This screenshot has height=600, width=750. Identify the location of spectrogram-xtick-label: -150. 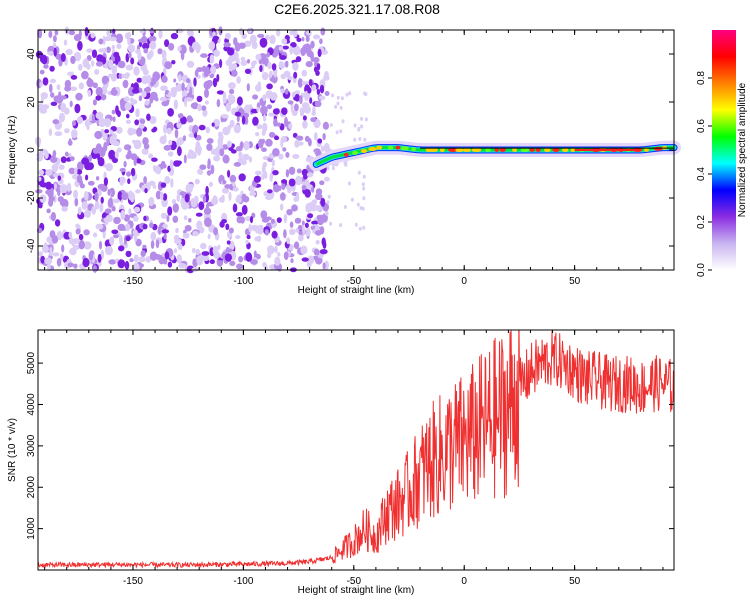
(133, 281).